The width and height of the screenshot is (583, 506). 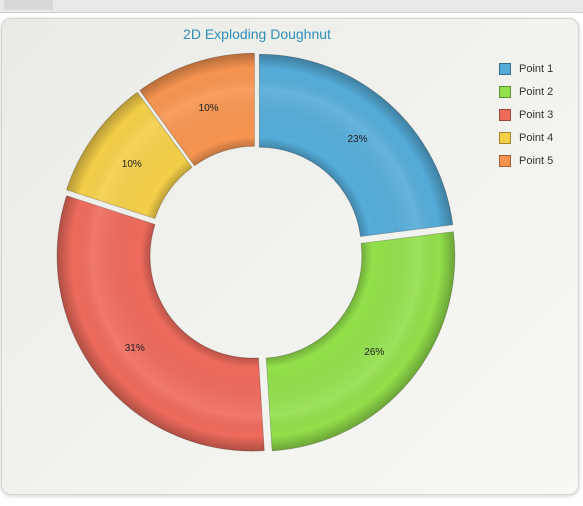 What do you see at coordinates (536, 160) in the screenshot?
I see `legend-label-5: Point 5` at bounding box center [536, 160].